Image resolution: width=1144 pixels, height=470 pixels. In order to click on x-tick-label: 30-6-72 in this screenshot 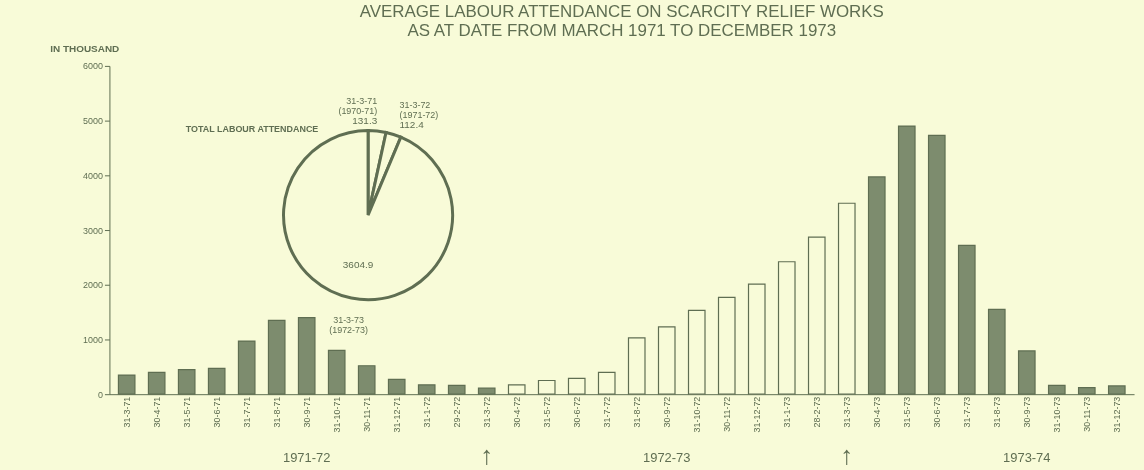, I will do `click(576, 412)`.